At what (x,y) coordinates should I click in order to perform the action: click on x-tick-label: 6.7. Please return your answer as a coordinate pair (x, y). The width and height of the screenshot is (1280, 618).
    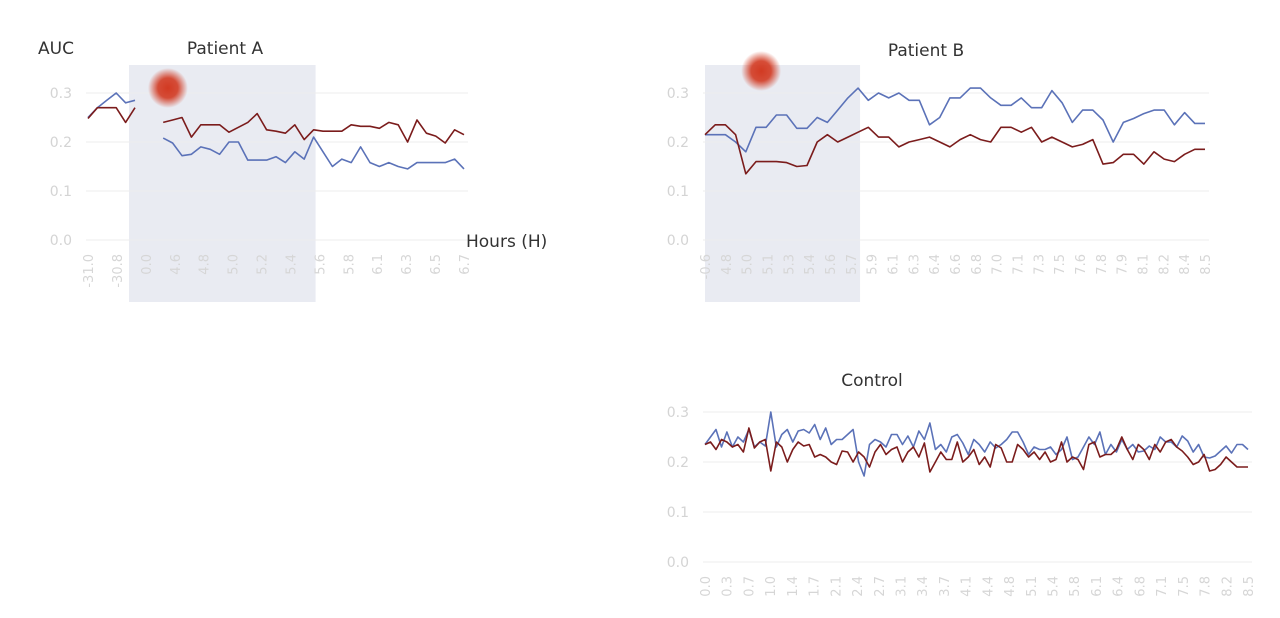
    Looking at the image, I should click on (465, 264).